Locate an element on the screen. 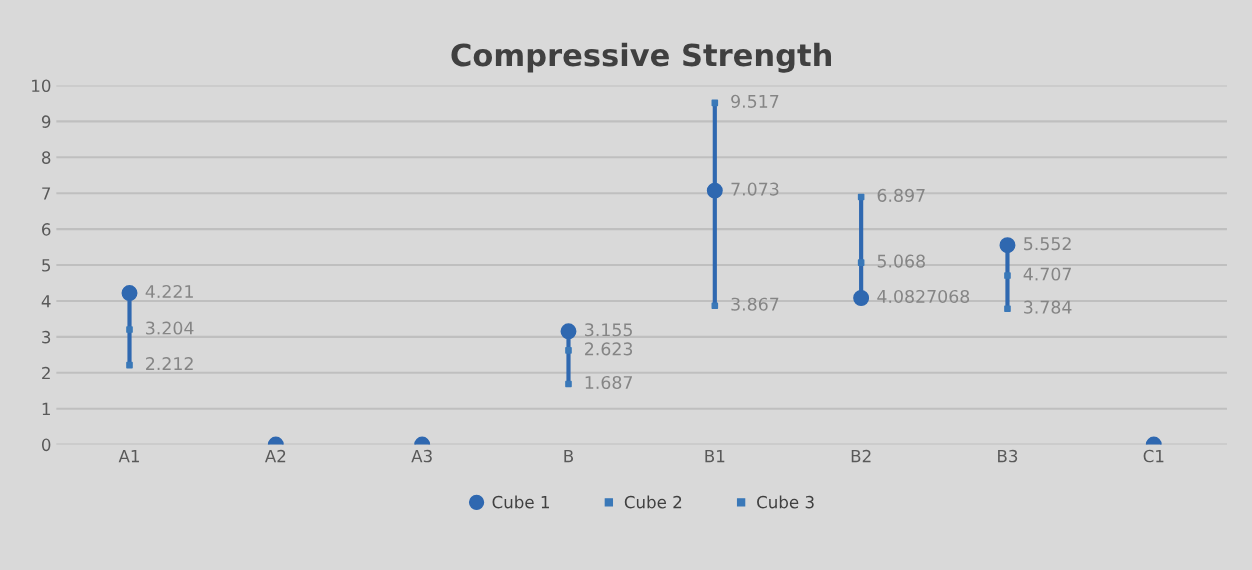 The image size is (1252, 570). y-tick-label: 9 is located at coordinates (46, 121).